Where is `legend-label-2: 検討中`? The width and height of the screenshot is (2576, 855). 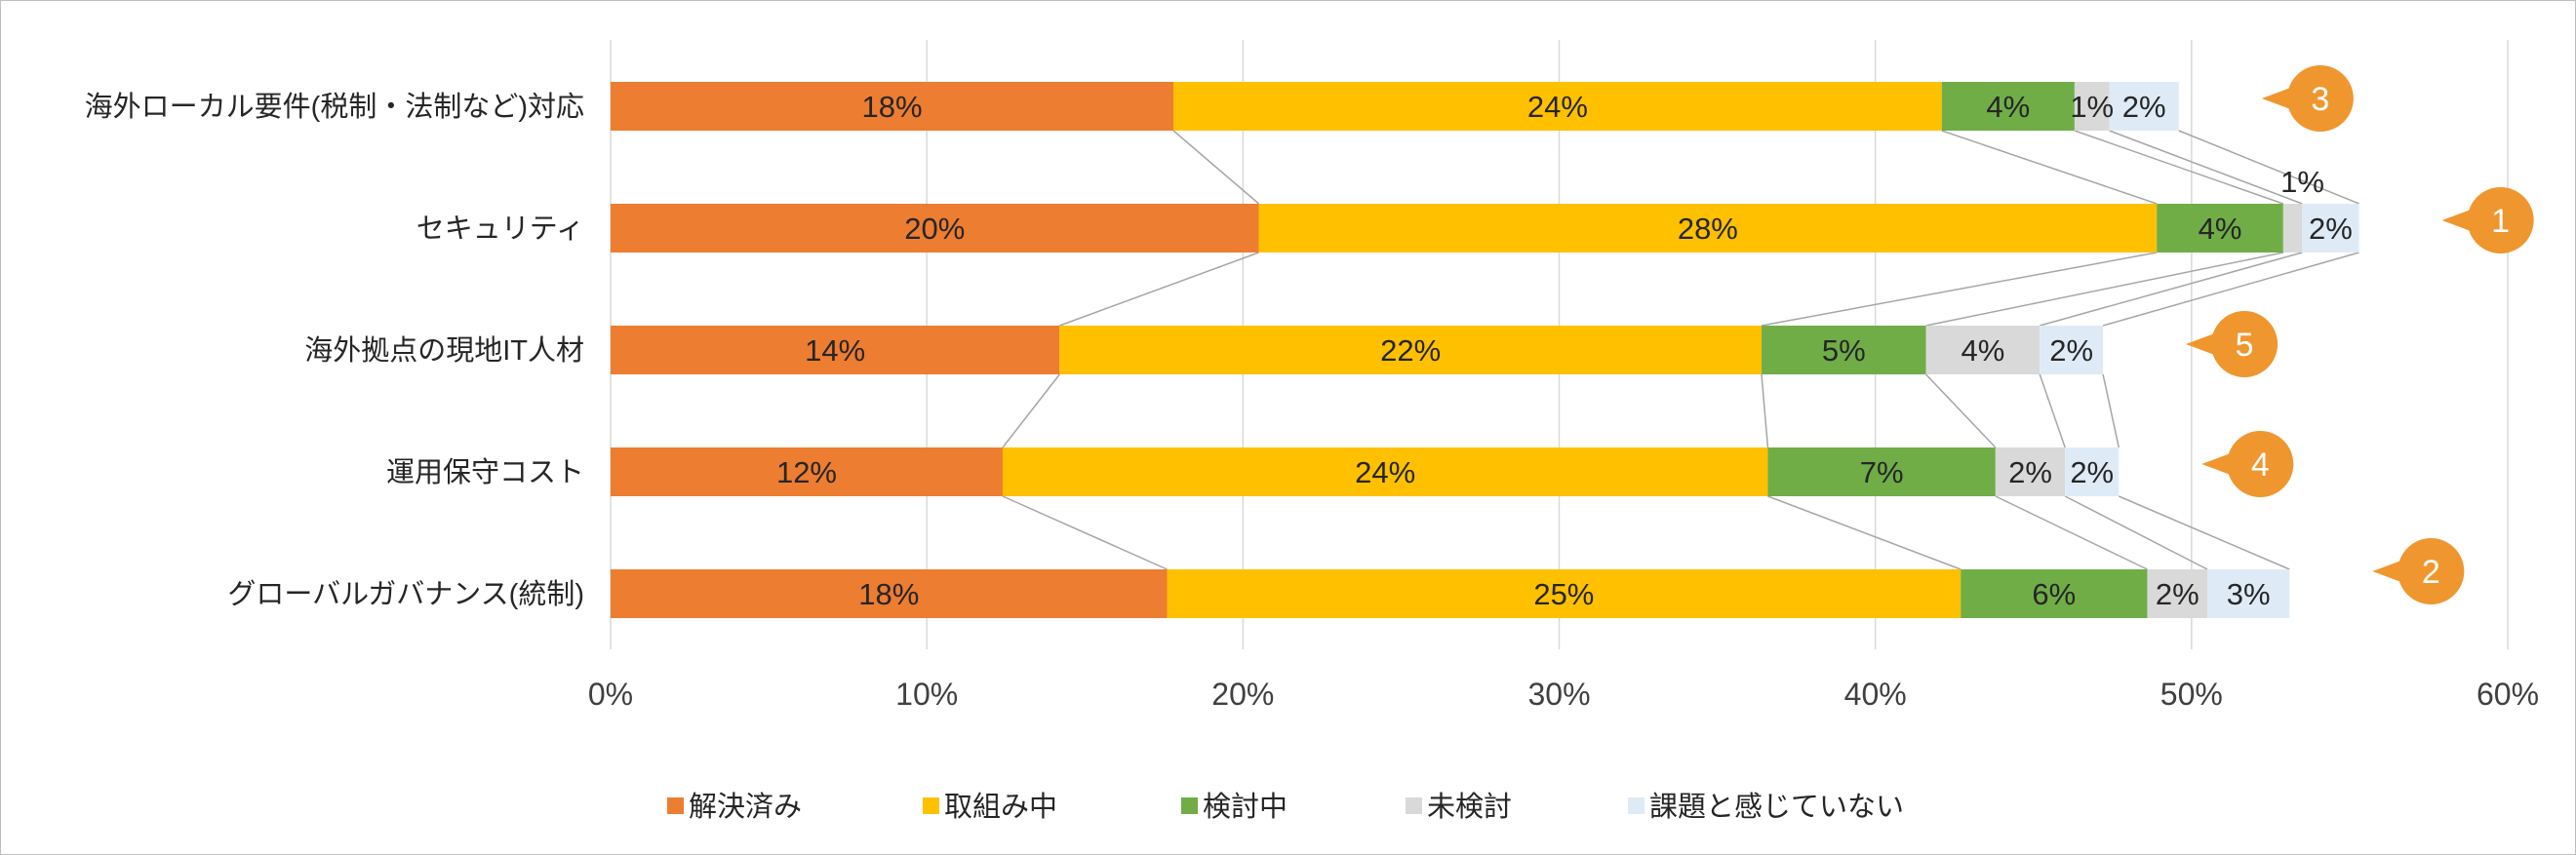 legend-label-2: 検討中 is located at coordinates (1245, 807).